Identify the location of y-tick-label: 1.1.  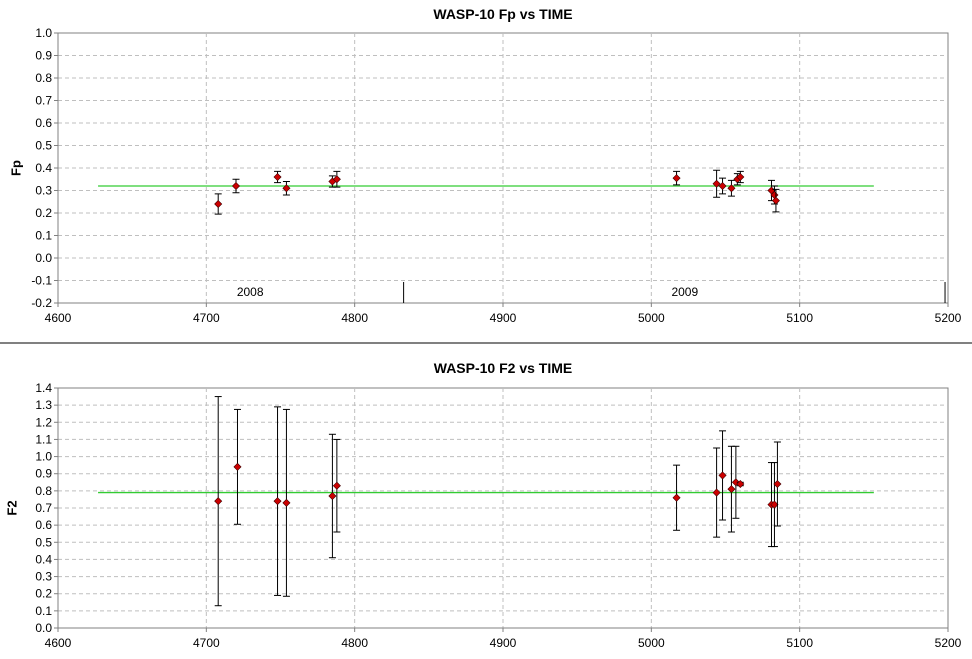
(43, 439).